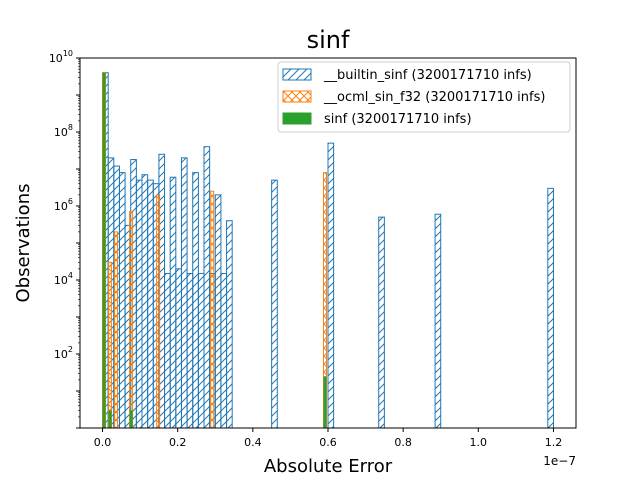 This screenshot has height=480, width=640. Describe the element at coordinates (479, 442) in the screenshot. I see `x-tick-label: 1.0` at that location.